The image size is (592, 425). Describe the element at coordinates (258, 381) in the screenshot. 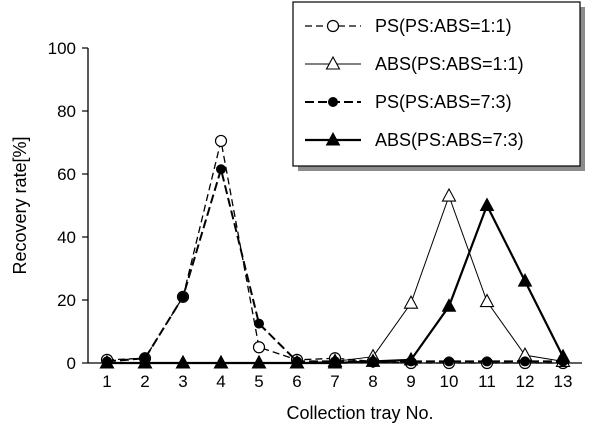

I see `x-tick-label: 5` at that location.